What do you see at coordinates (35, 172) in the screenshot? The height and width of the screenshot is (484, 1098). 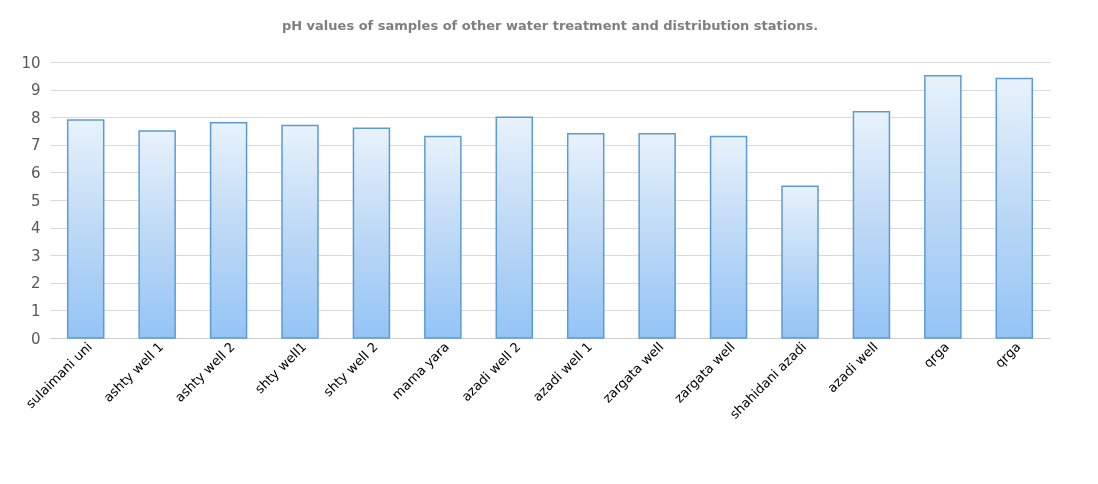 I see `y-tick-label: 6` at bounding box center [35, 172].